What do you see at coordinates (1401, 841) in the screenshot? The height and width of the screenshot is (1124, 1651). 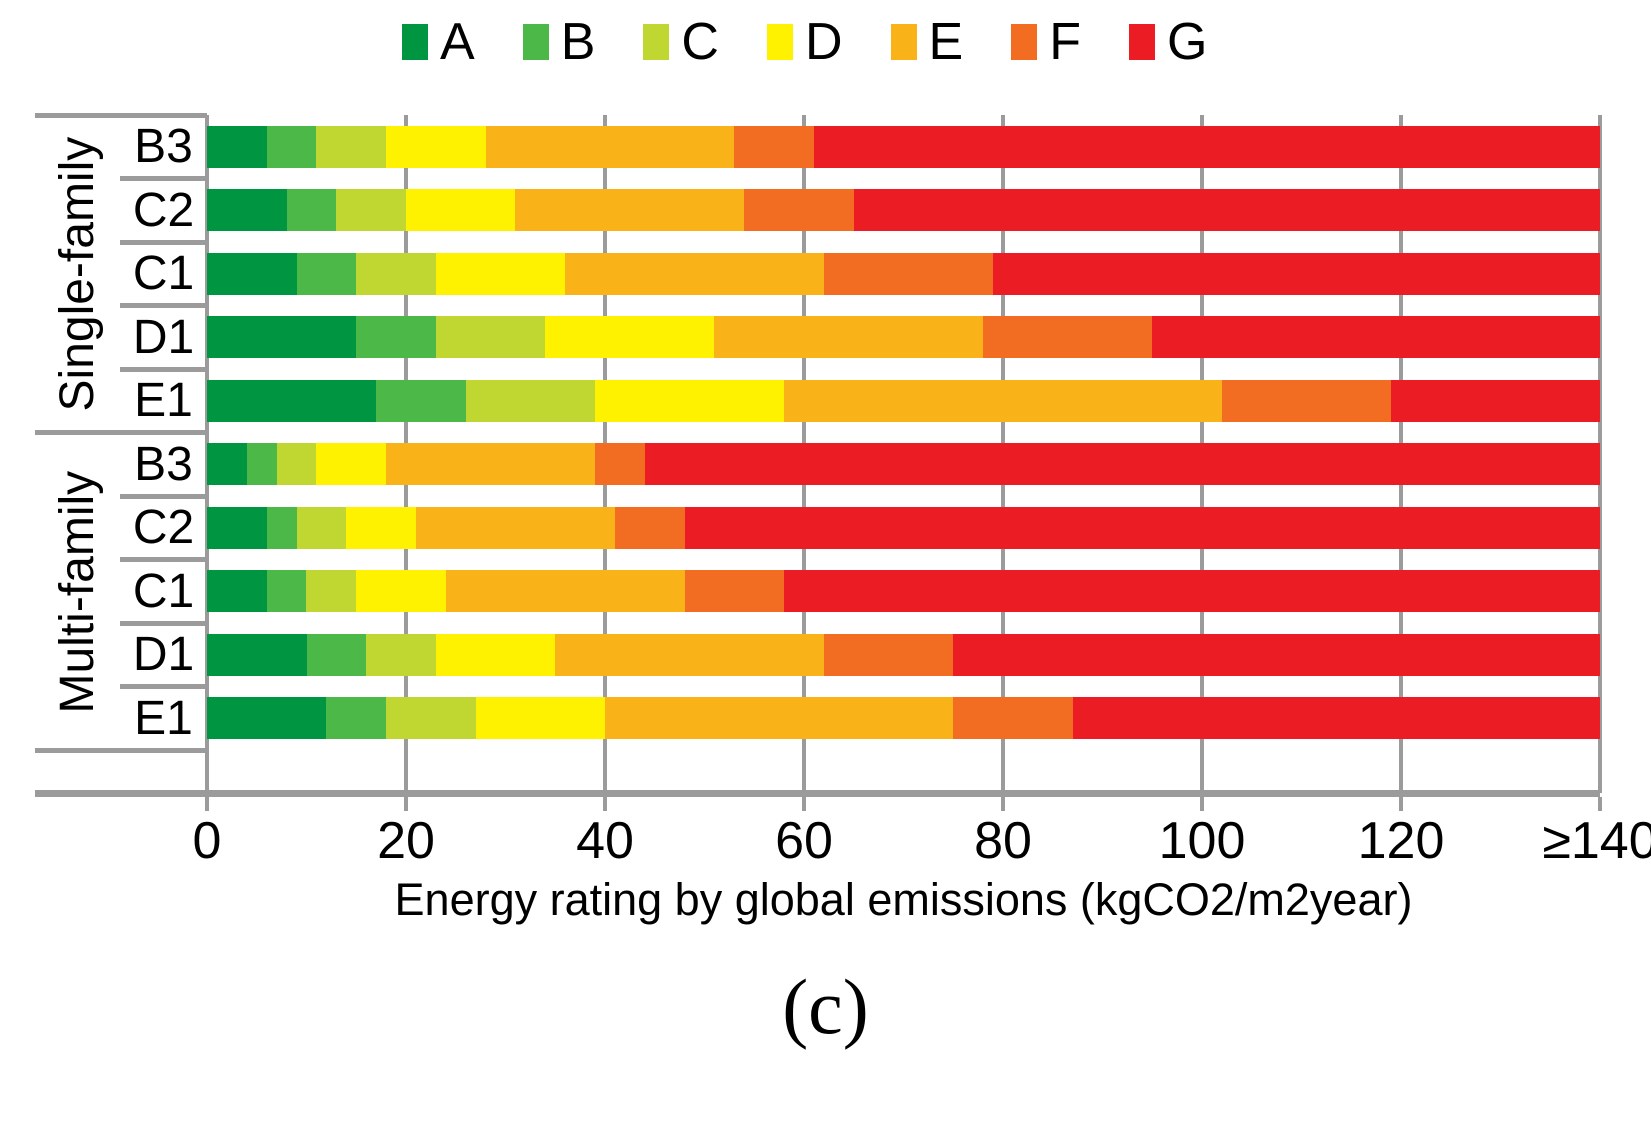 I see `x-axis-tick-label: 120` at bounding box center [1401, 841].